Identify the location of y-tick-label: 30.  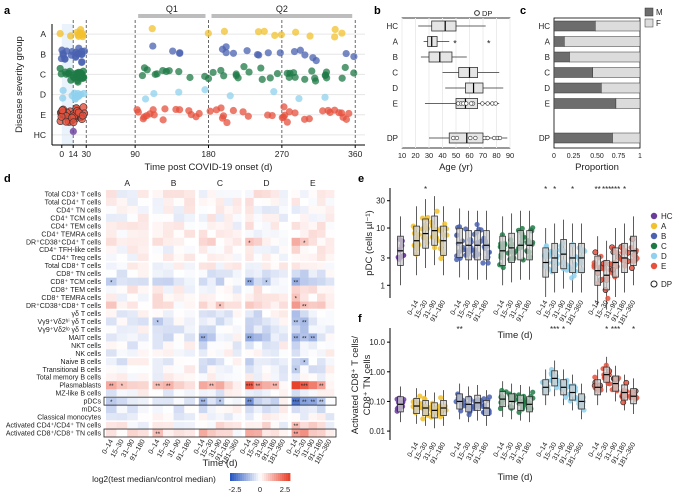
(380, 201).